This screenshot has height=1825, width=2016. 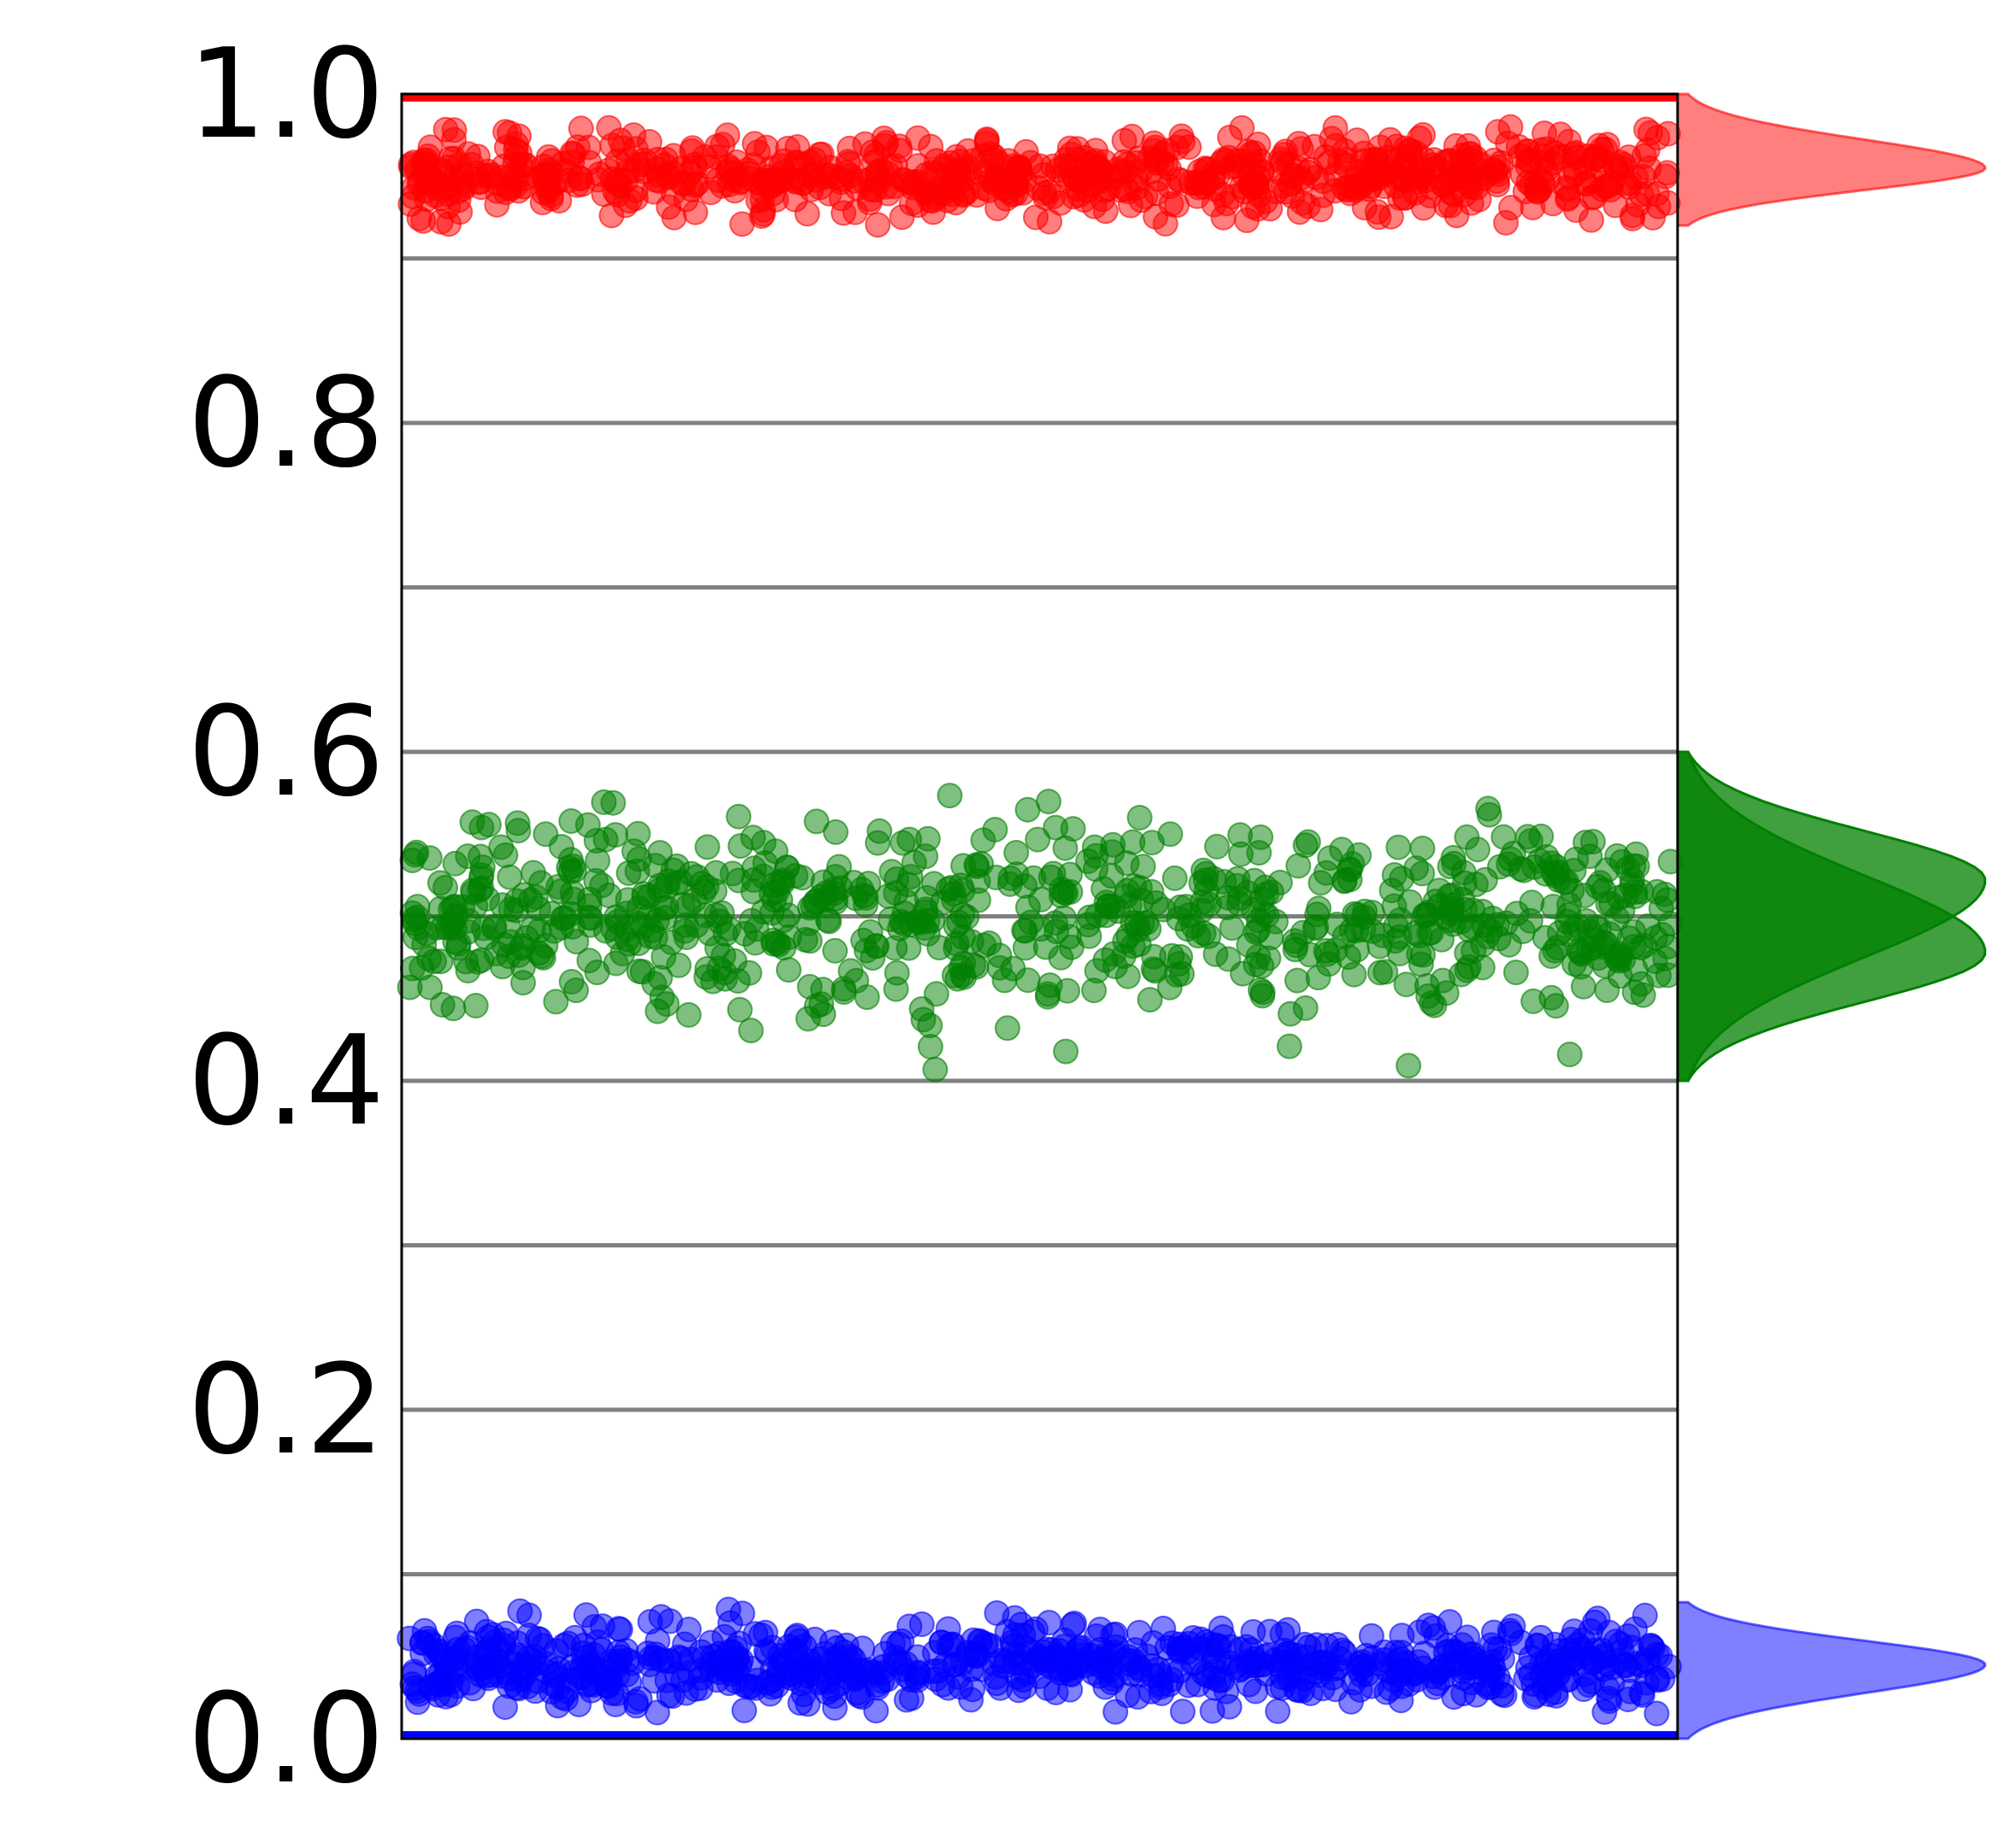 I want to click on y-tick-label: 0.2, so click(x=286, y=1410).